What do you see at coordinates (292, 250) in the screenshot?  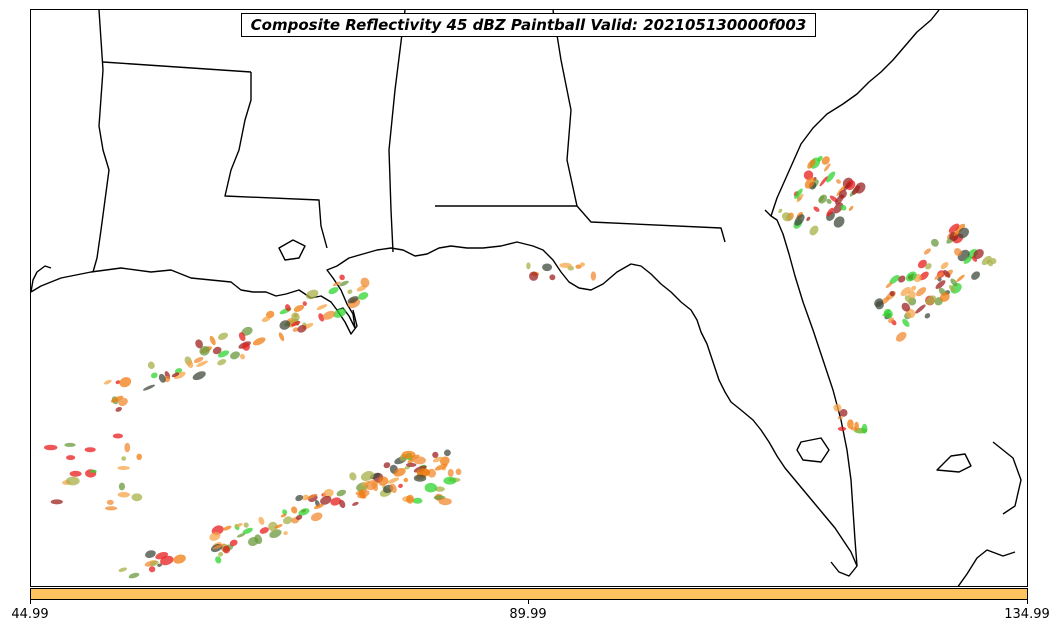 I see `louisiana-lakes` at bounding box center [292, 250].